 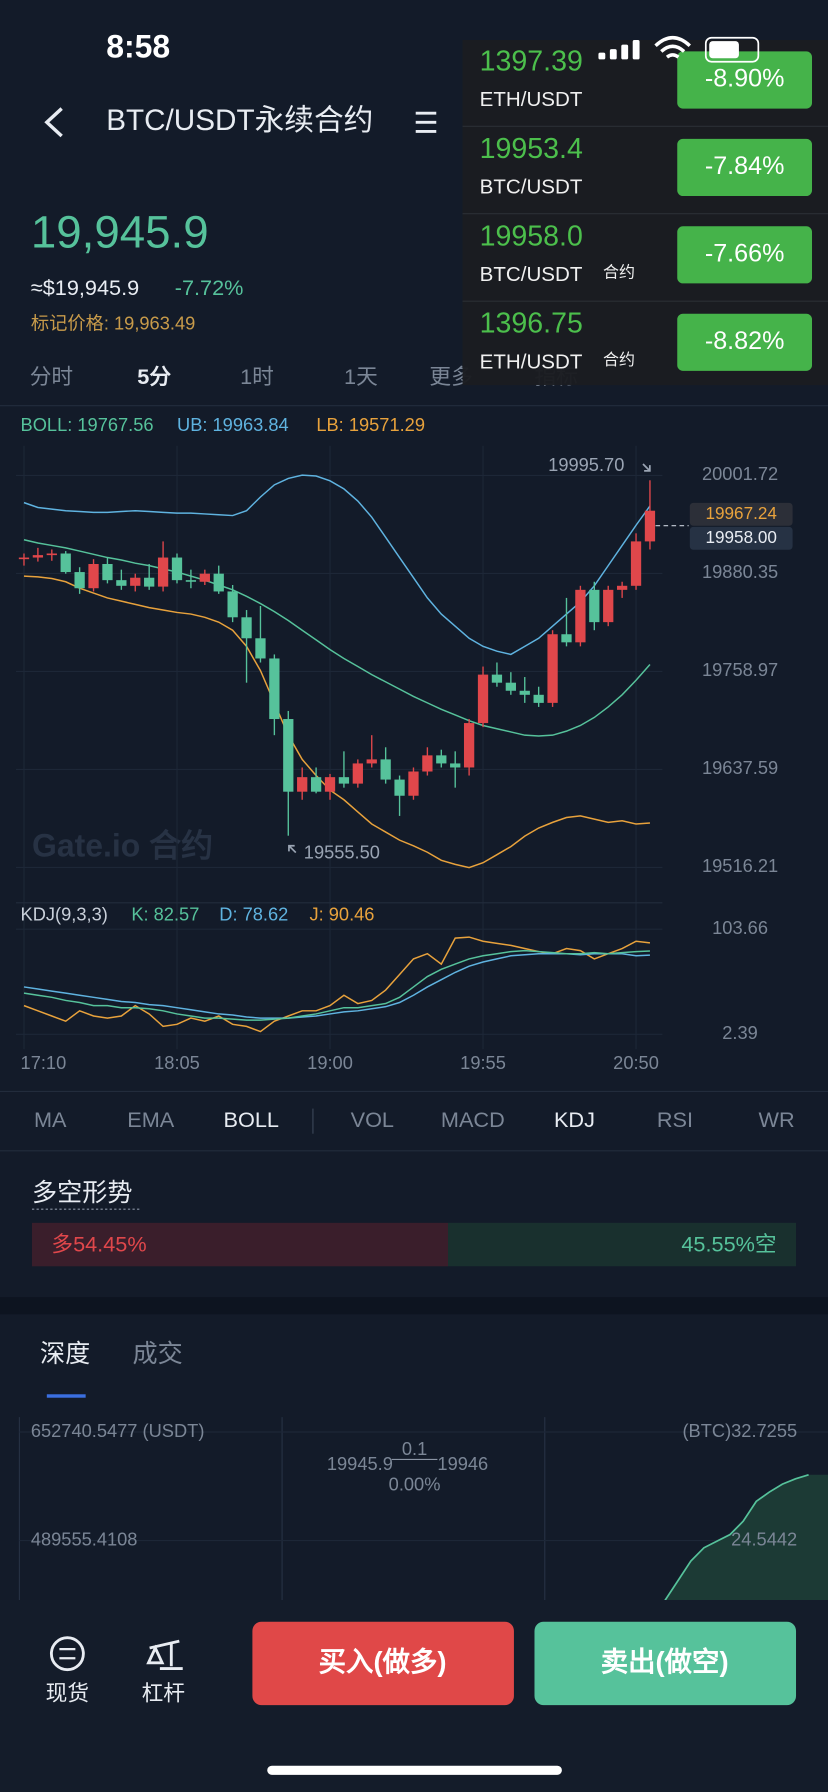 I want to click on mark-tag-bg, so click(x=741, y=514).